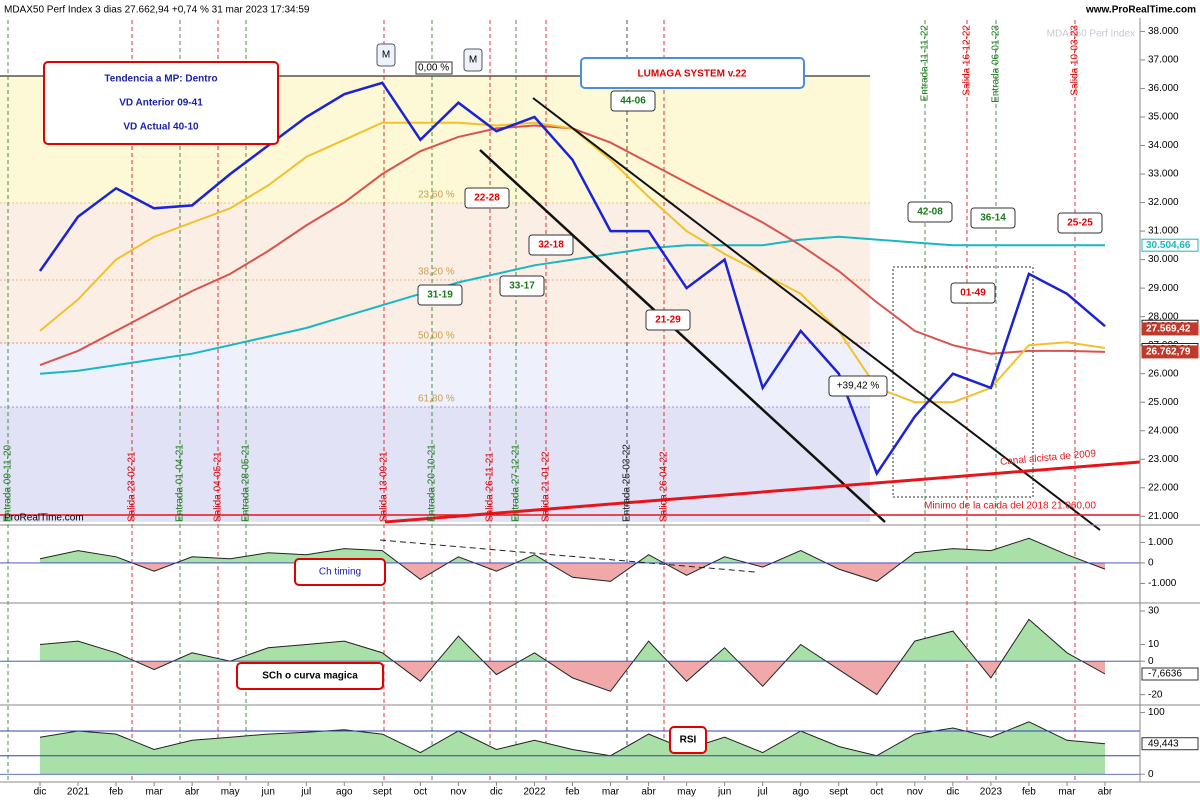  I want to click on y-tick-label: 33.000, so click(1163, 174).